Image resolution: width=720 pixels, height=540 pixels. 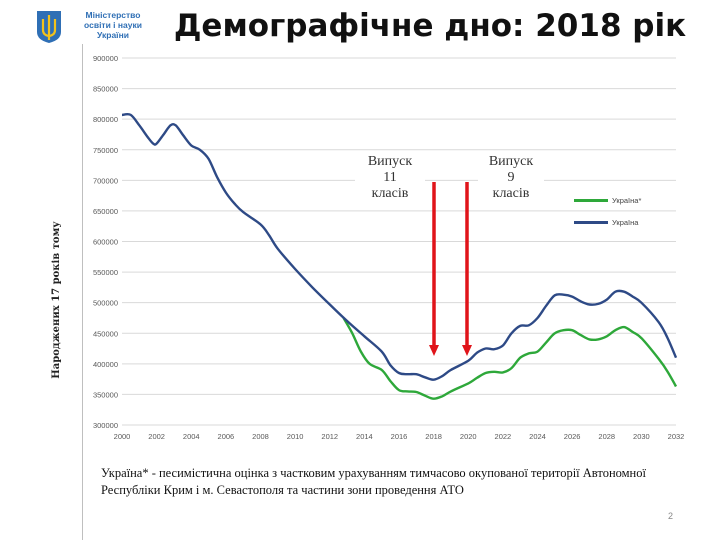 I want to click on callout-grade-9: Випуск 9 класів, so click(x=511, y=178).